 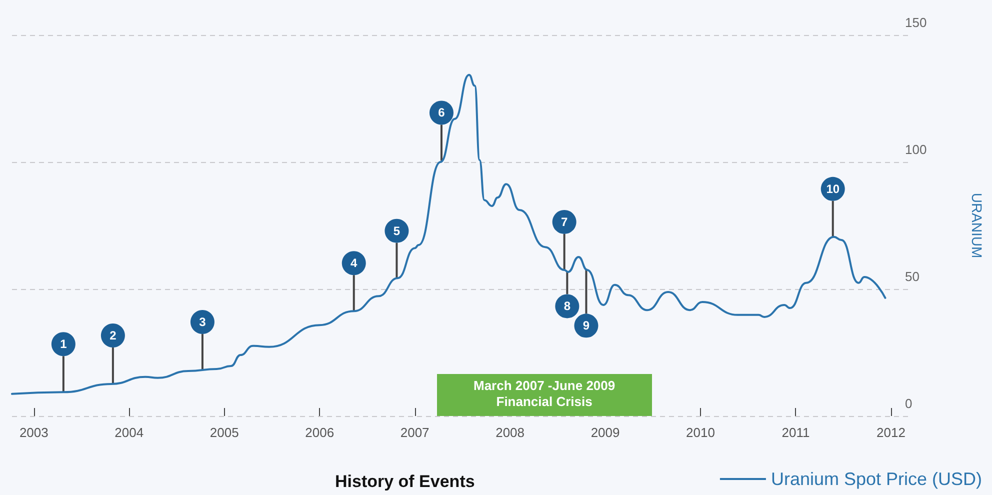 I want to click on annotation: 5, so click(x=396, y=231).